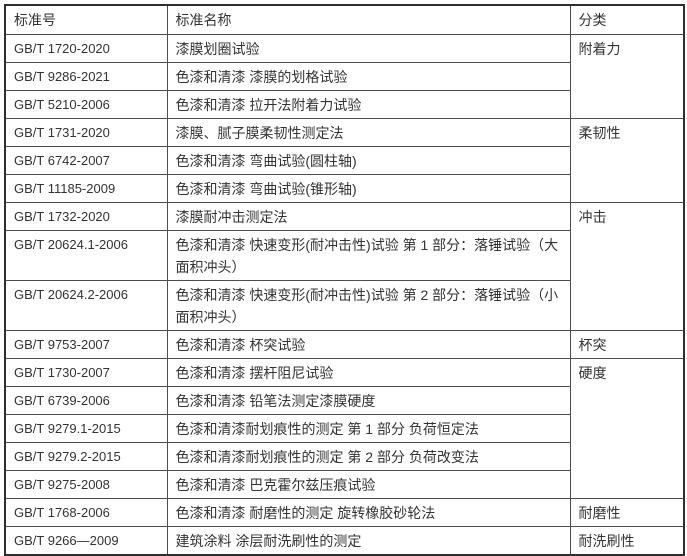 The height and width of the screenshot is (556, 687). I want to click on standard-name-cell: 色漆和清漆 漆膜的划格试验, so click(368, 76).